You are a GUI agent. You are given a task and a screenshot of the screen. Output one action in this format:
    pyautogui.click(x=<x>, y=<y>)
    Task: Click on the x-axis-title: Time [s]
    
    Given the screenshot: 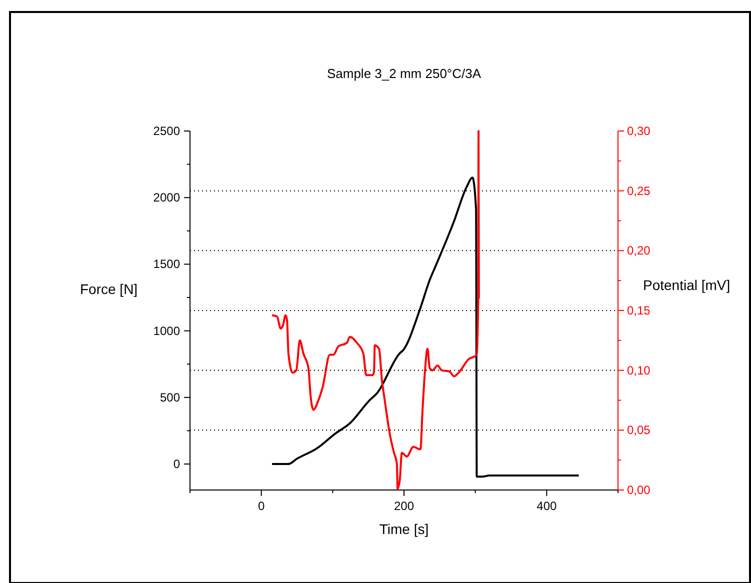 What is the action you would take?
    pyautogui.click(x=404, y=529)
    